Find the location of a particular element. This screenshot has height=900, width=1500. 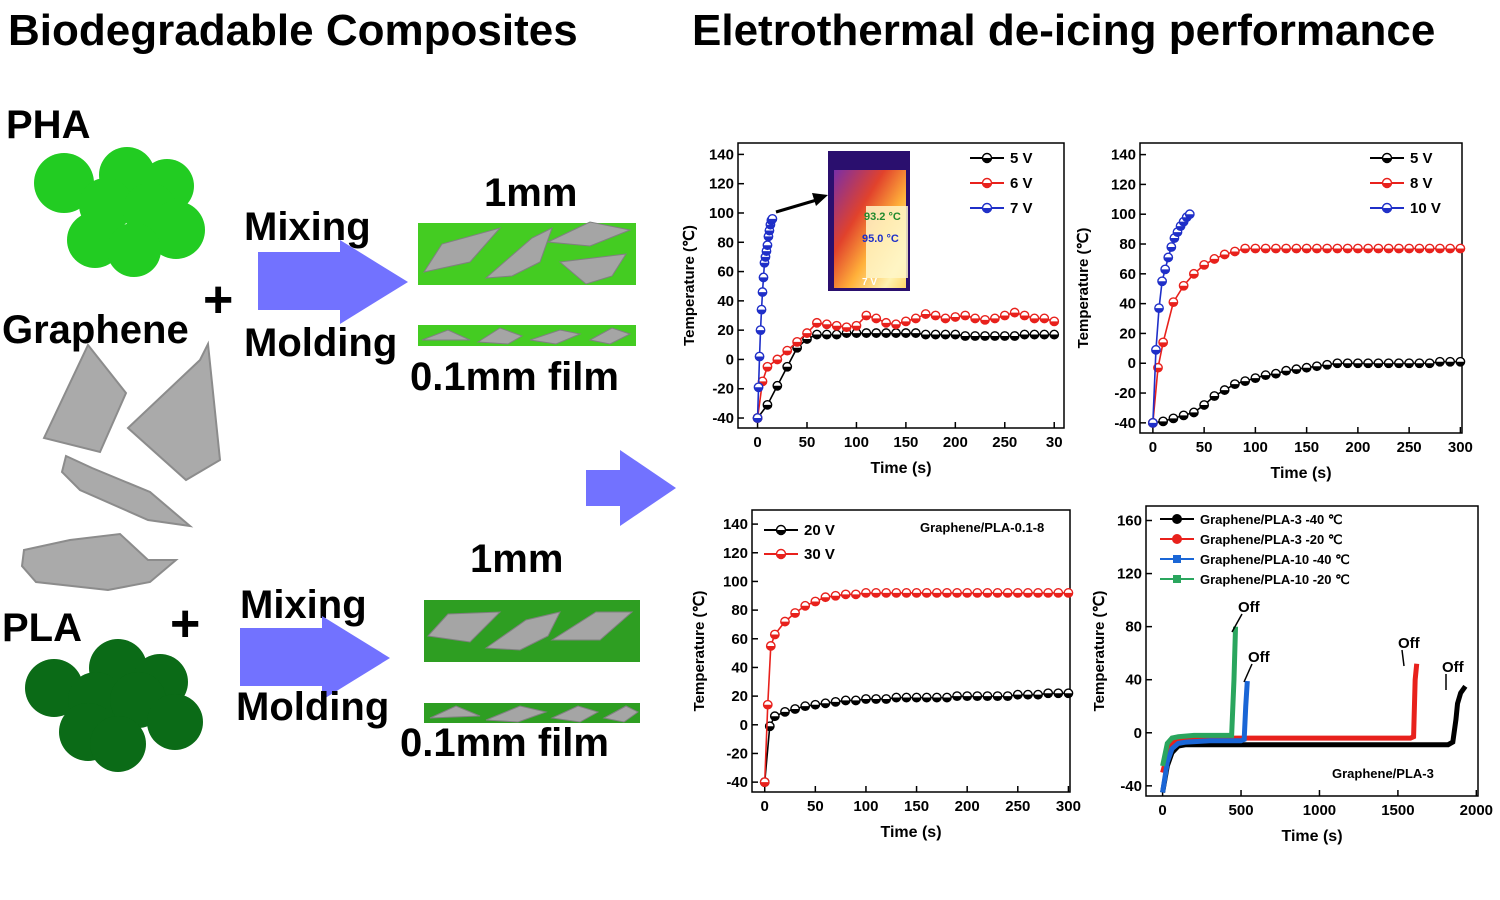

y-tick-label: 80 is located at coordinates (739, 610).